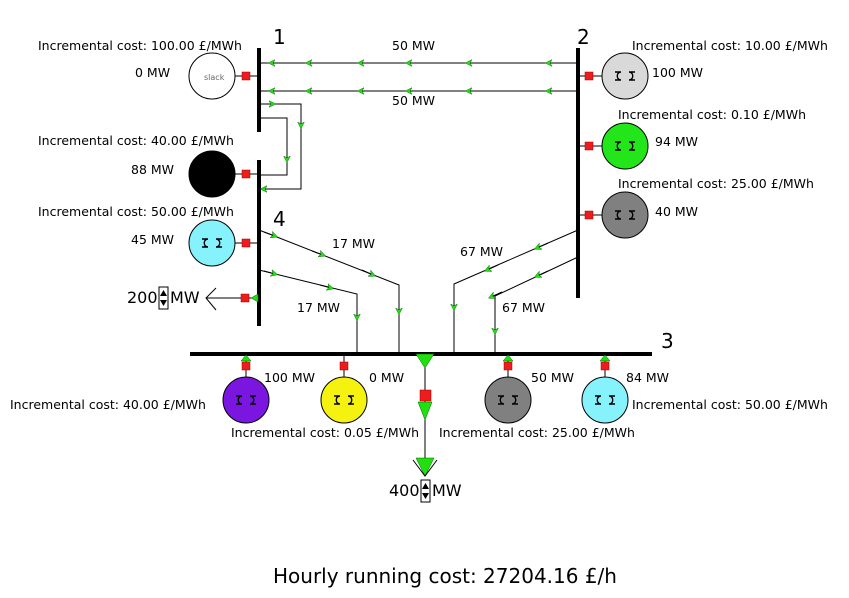  I want to click on flow-2-1-bottom-label: 50 MW, so click(413, 100).